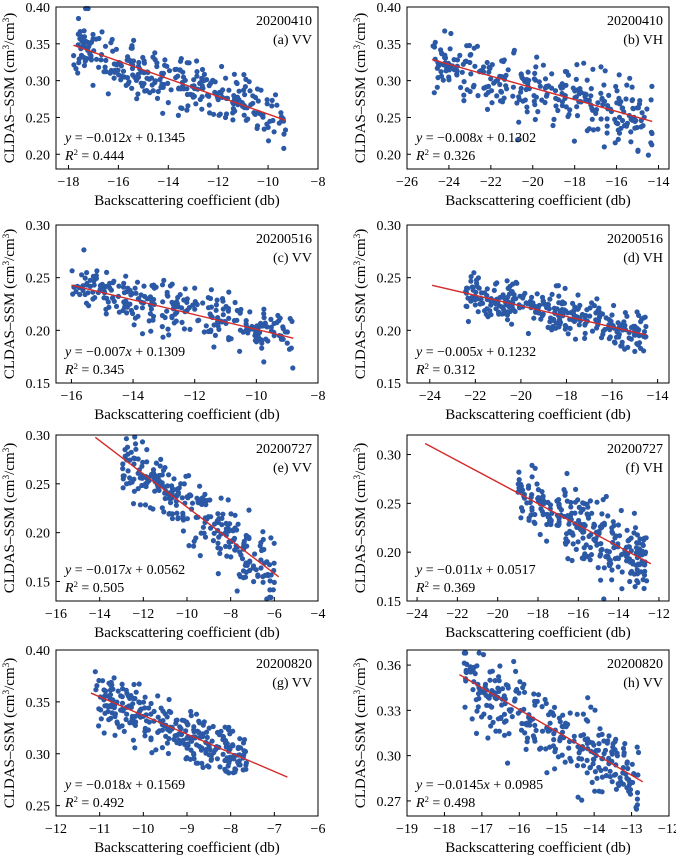  What do you see at coordinates (475, 396) in the screenshot?
I see `x-tick-label: −22` at bounding box center [475, 396].